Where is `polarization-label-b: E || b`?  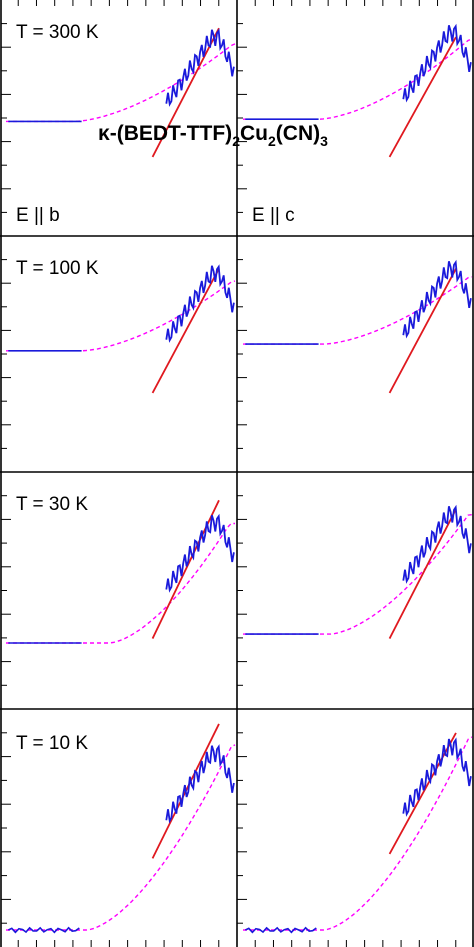 polarization-label-b: E || b is located at coordinates (38, 215).